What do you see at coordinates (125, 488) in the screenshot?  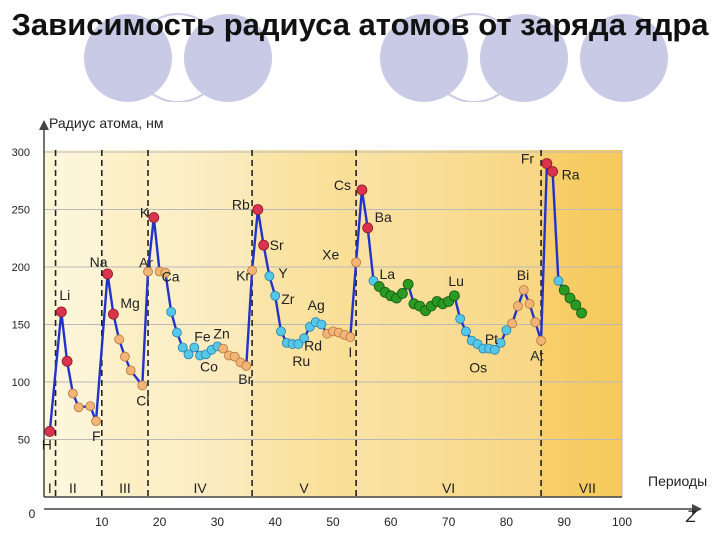 I see `period-label: III` at bounding box center [125, 488].